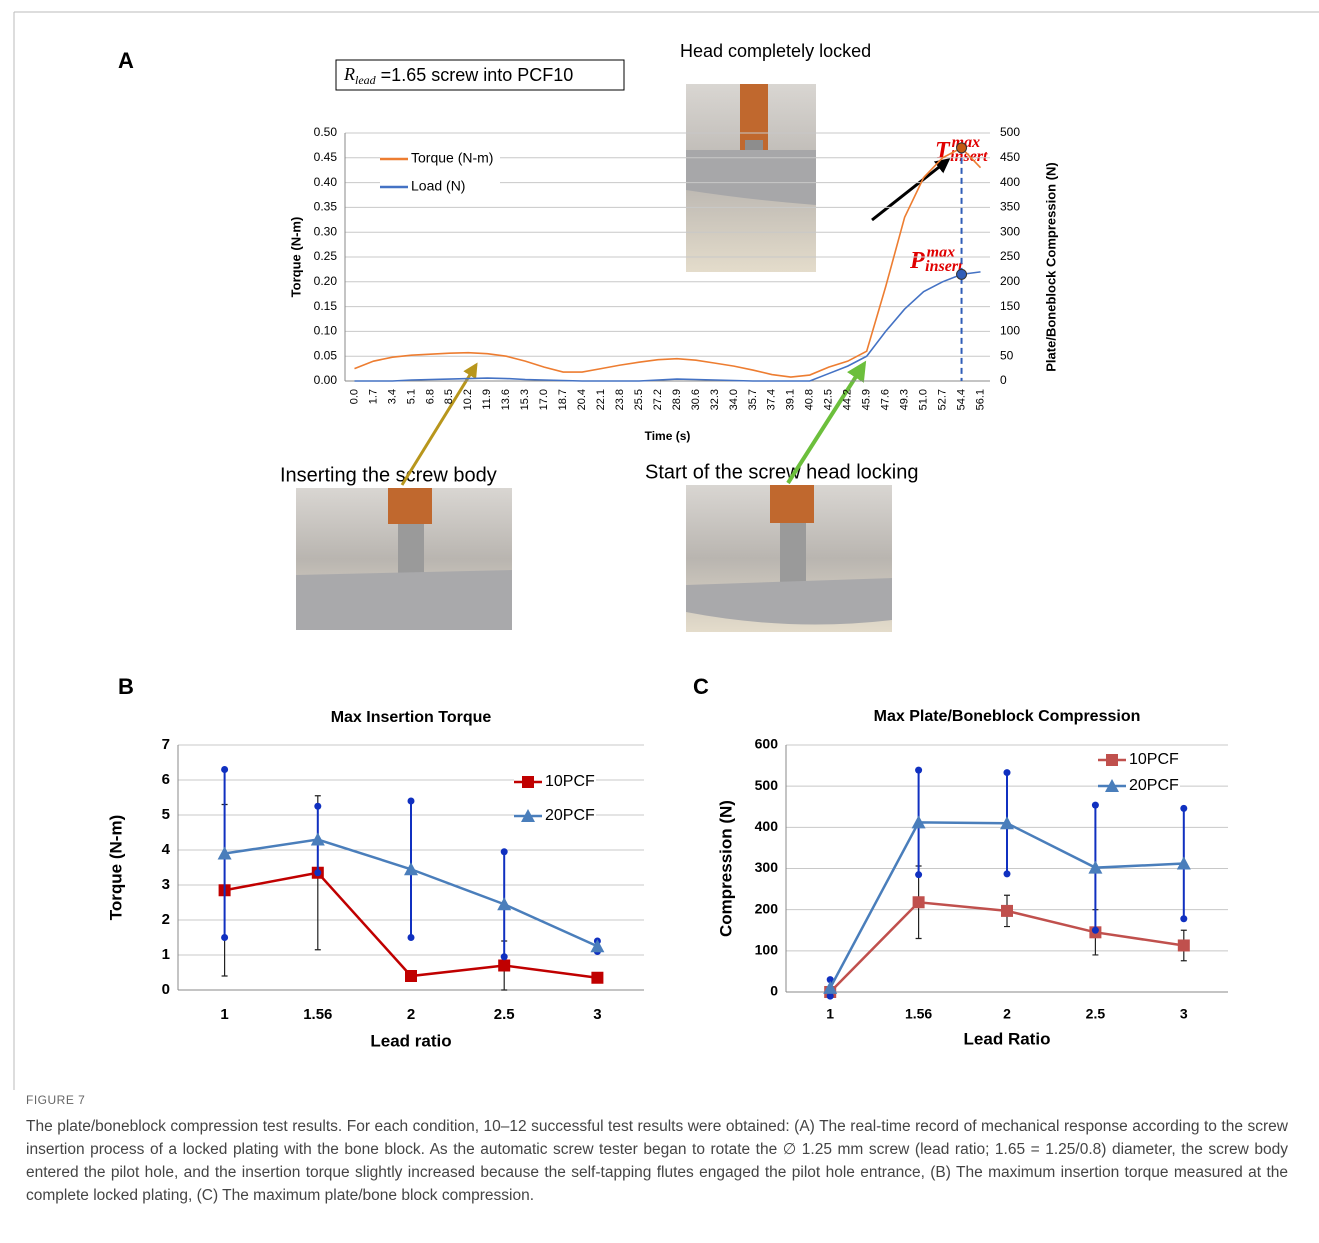  Describe the element at coordinates (326, 256) in the screenshot. I see `y-tick-label: 0.25` at that location.